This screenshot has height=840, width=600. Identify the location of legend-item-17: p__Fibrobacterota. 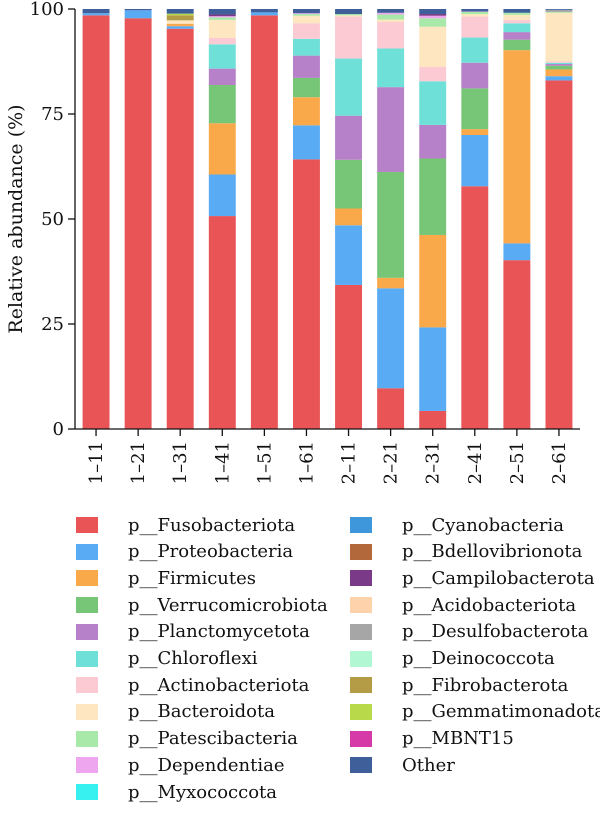
(459, 685).